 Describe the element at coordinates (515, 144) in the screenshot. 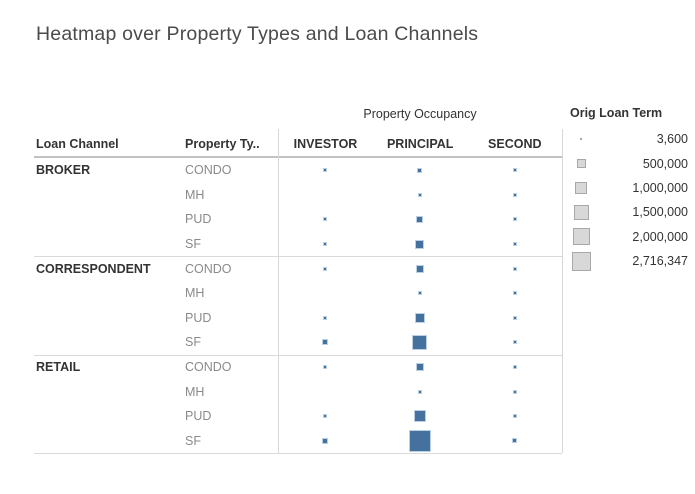

I see `column-header-second: SECOND` at that location.